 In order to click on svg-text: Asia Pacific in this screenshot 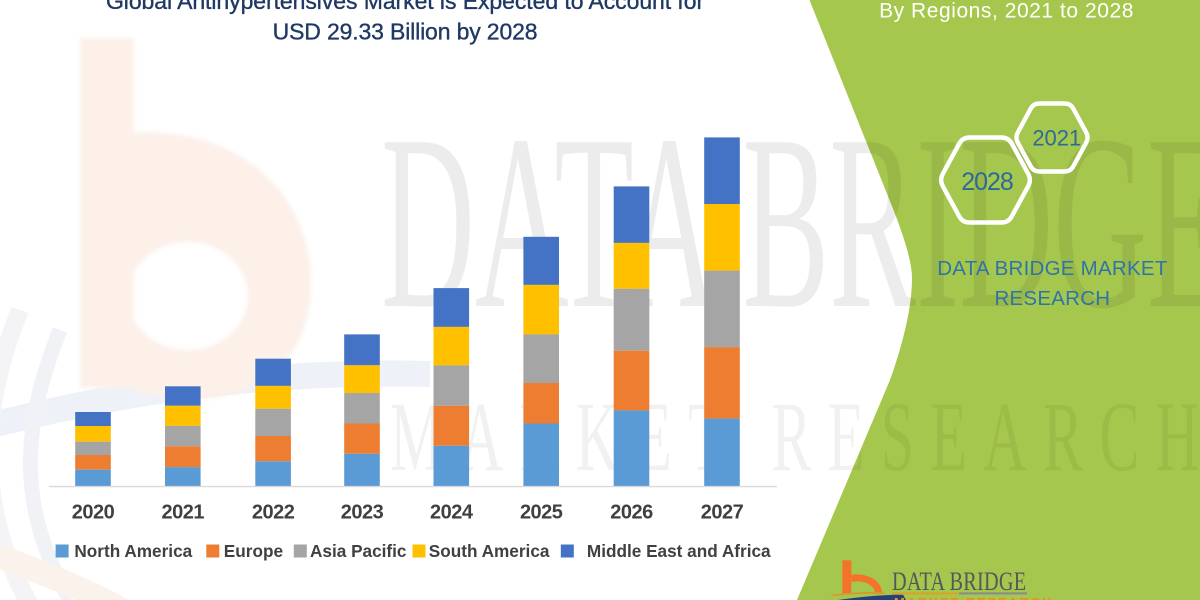, I will do `click(358, 551)`.